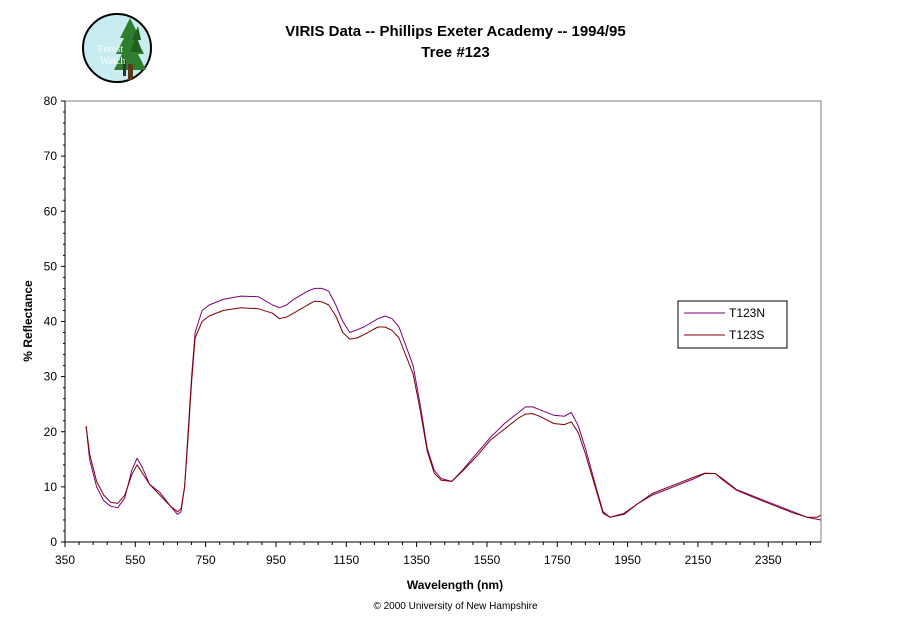 This screenshot has width=911, height=623. What do you see at coordinates (346, 560) in the screenshot?
I see `x-tick-label: 1150` at bounding box center [346, 560].